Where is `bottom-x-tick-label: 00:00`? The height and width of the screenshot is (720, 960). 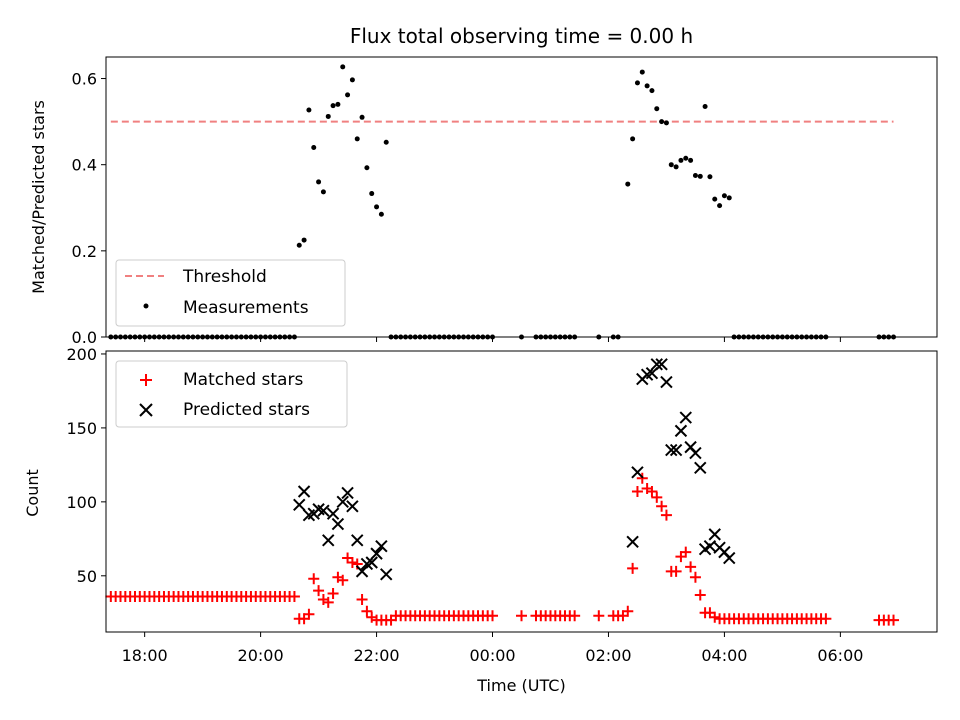 bottom-x-tick-label: 00:00 is located at coordinates (492, 655).